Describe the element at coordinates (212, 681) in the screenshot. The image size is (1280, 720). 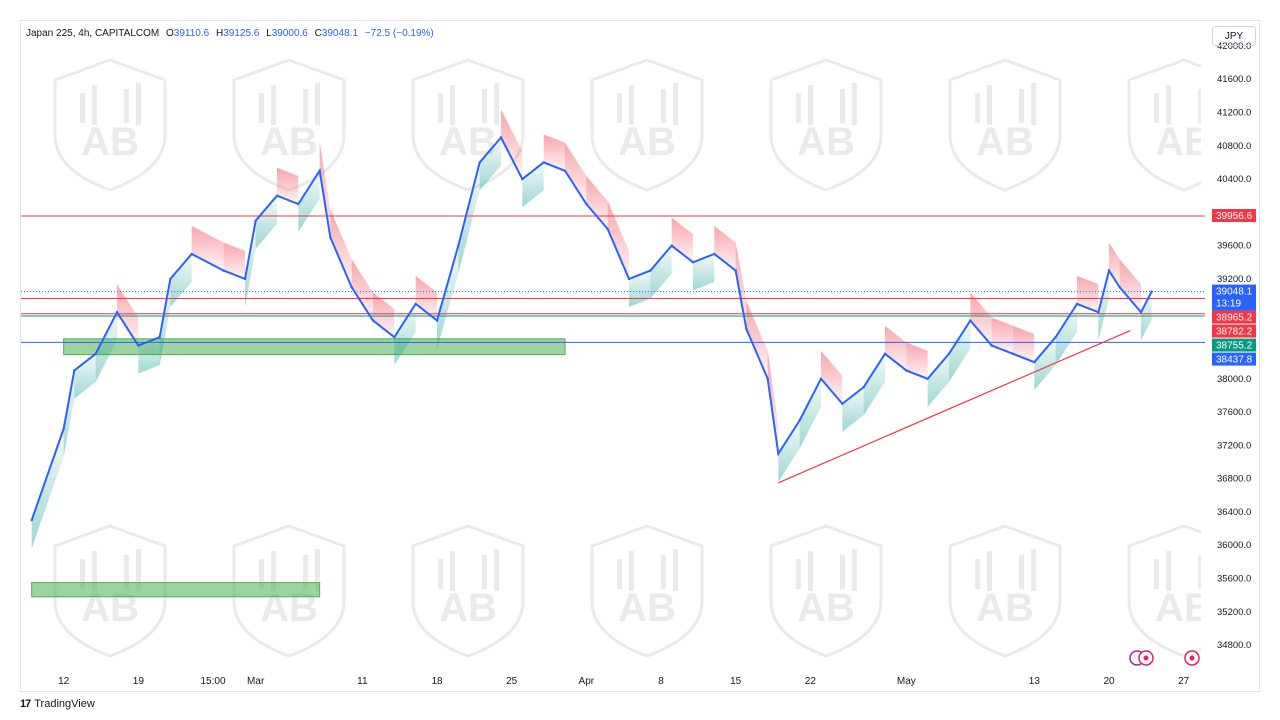
I see `x-tick-label: 15:00` at that location.